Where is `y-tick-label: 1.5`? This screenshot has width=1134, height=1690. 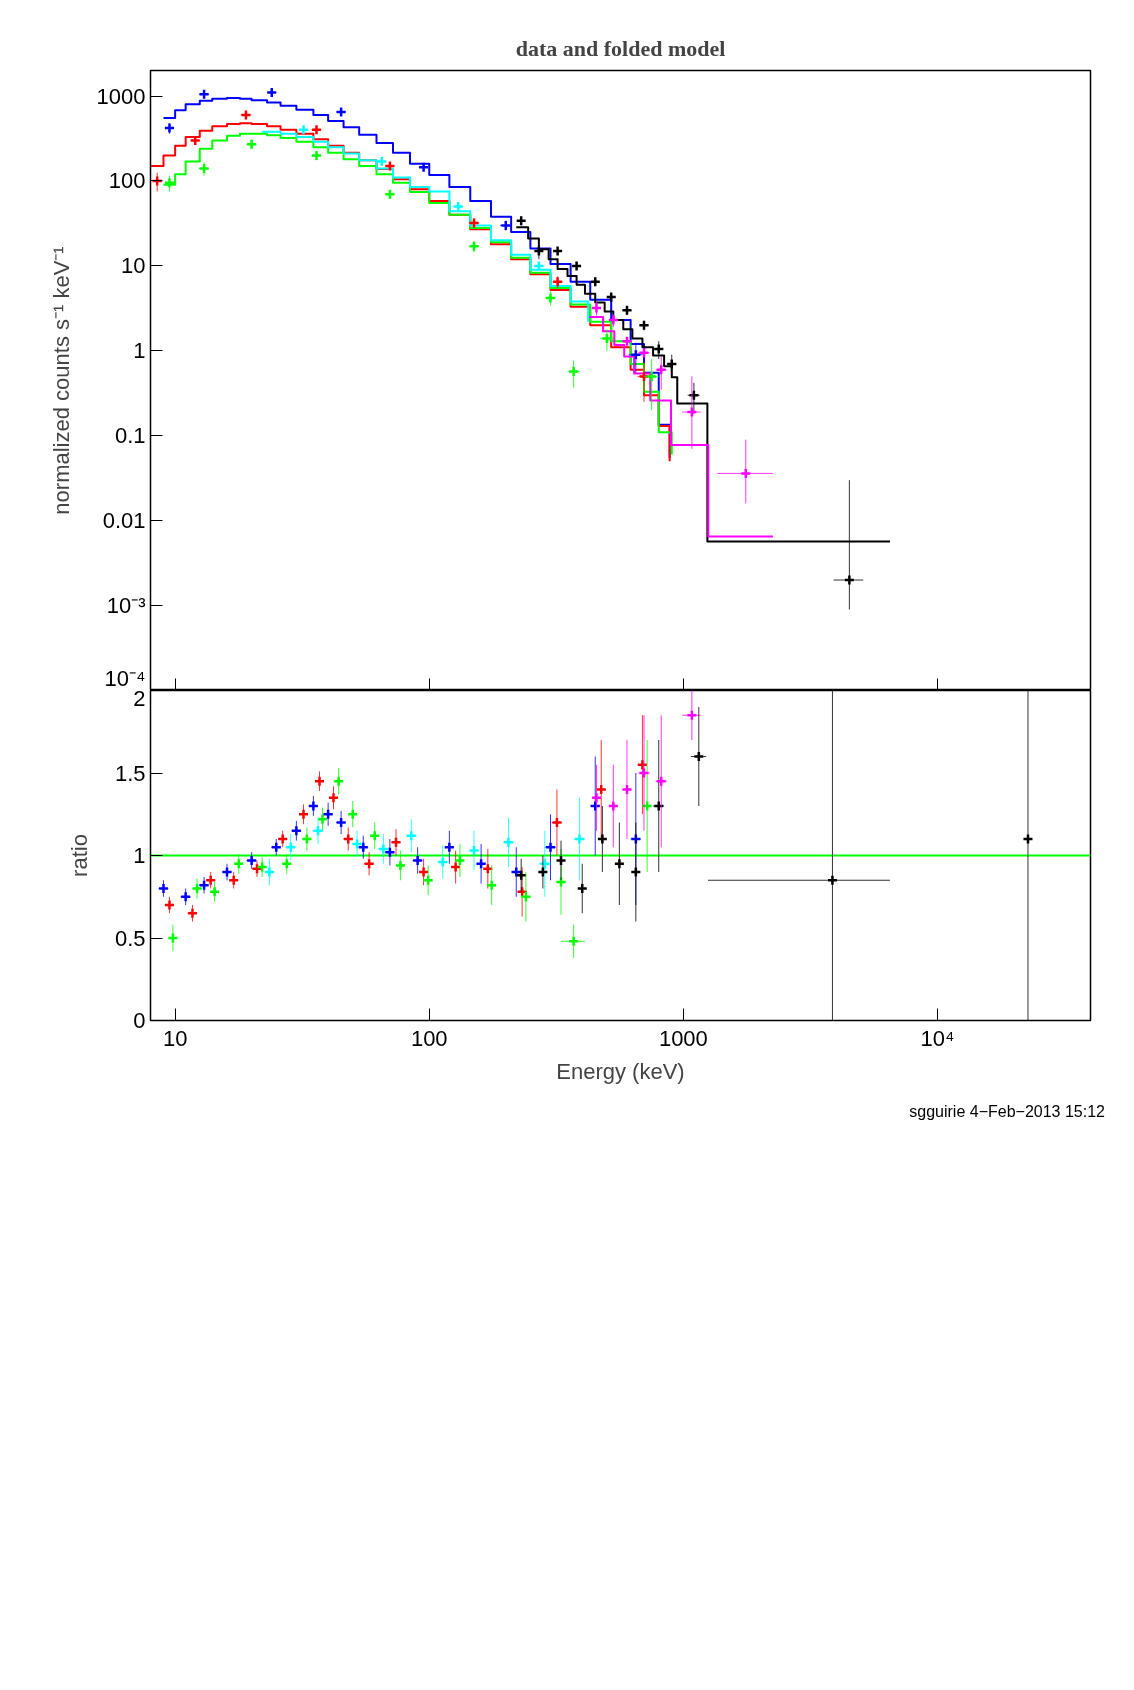 y-tick-label: 1.5 is located at coordinates (130, 773).